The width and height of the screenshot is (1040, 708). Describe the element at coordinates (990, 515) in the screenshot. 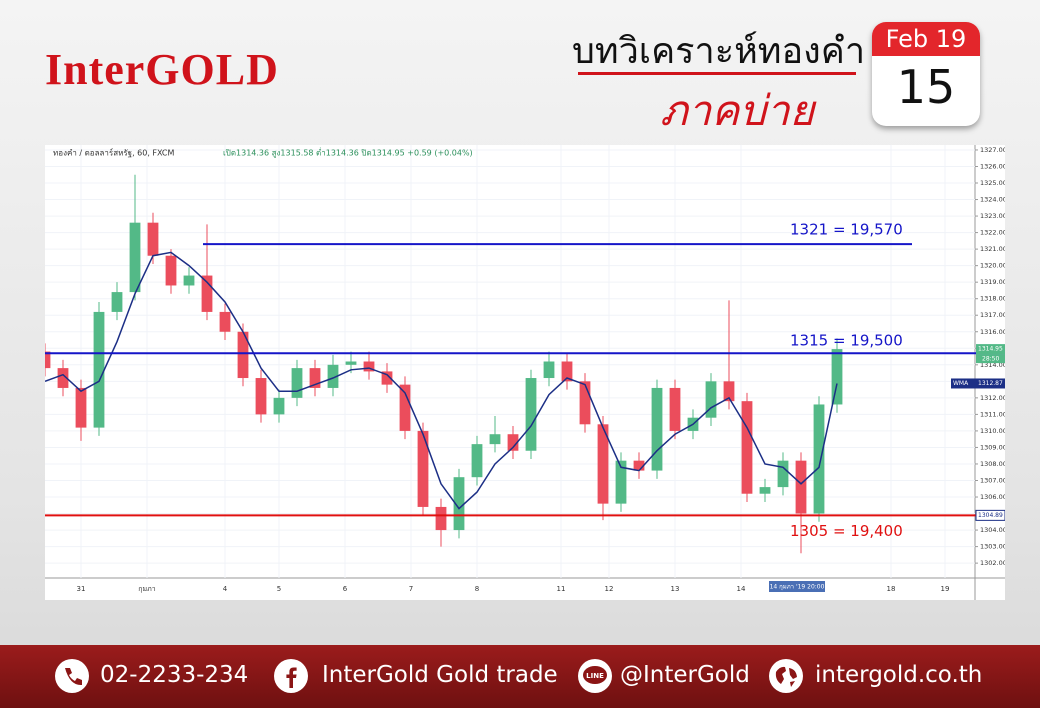

I see `level-badge` at that location.